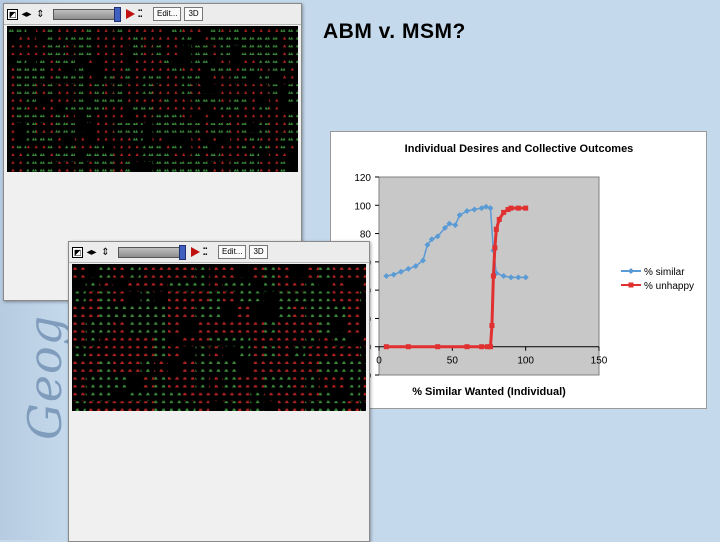  What do you see at coordinates (489, 392) in the screenshot?
I see `x-axis-label: % Similar Wanted (Individual)` at bounding box center [489, 392].